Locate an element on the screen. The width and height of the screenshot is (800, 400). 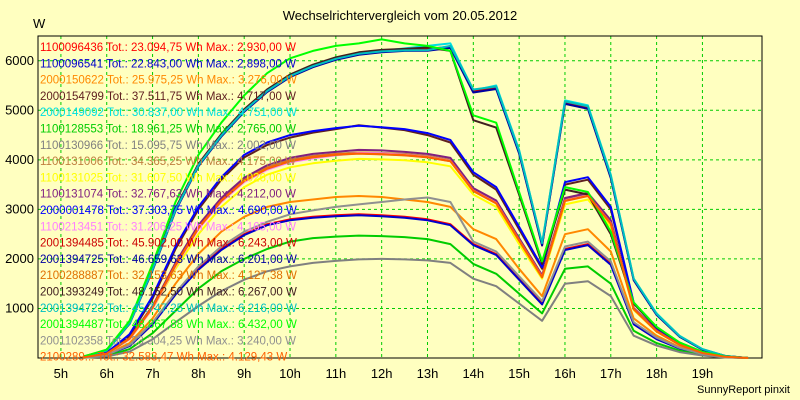
x-tick-label-13: 18h is located at coordinates (657, 373).